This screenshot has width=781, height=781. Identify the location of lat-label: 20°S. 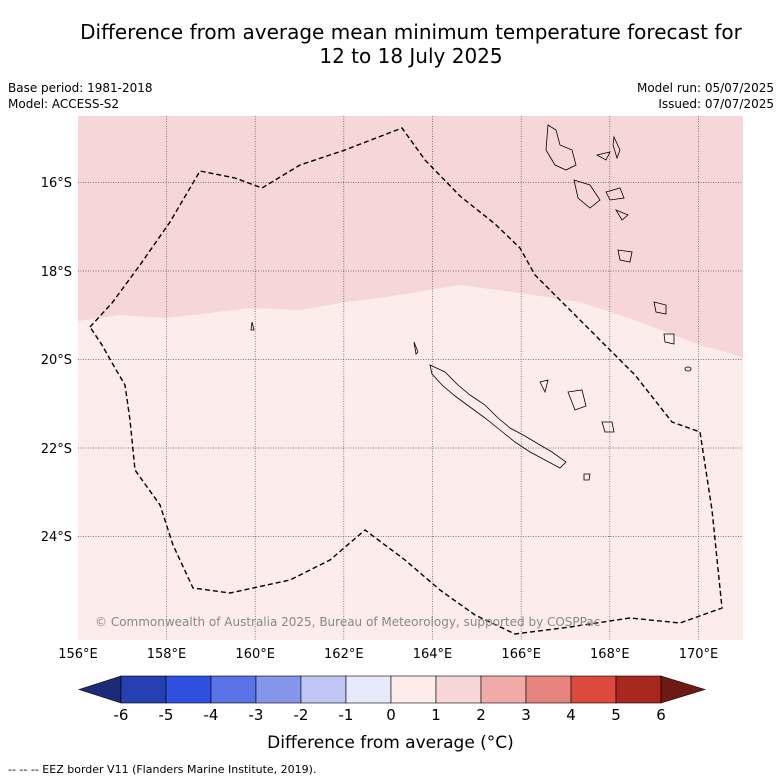
(56, 360).